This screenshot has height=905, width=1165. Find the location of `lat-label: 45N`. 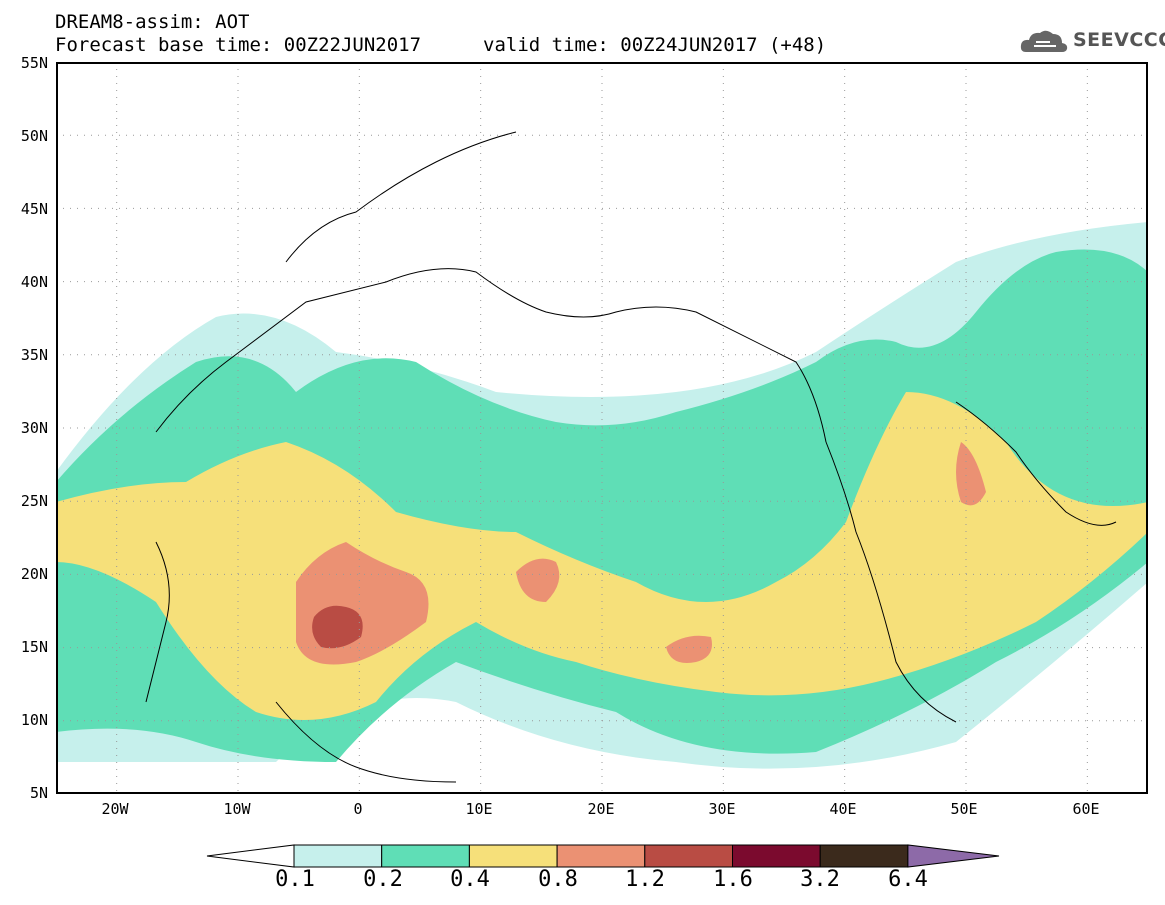

lat-label: 45N is located at coordinates (34, 209).